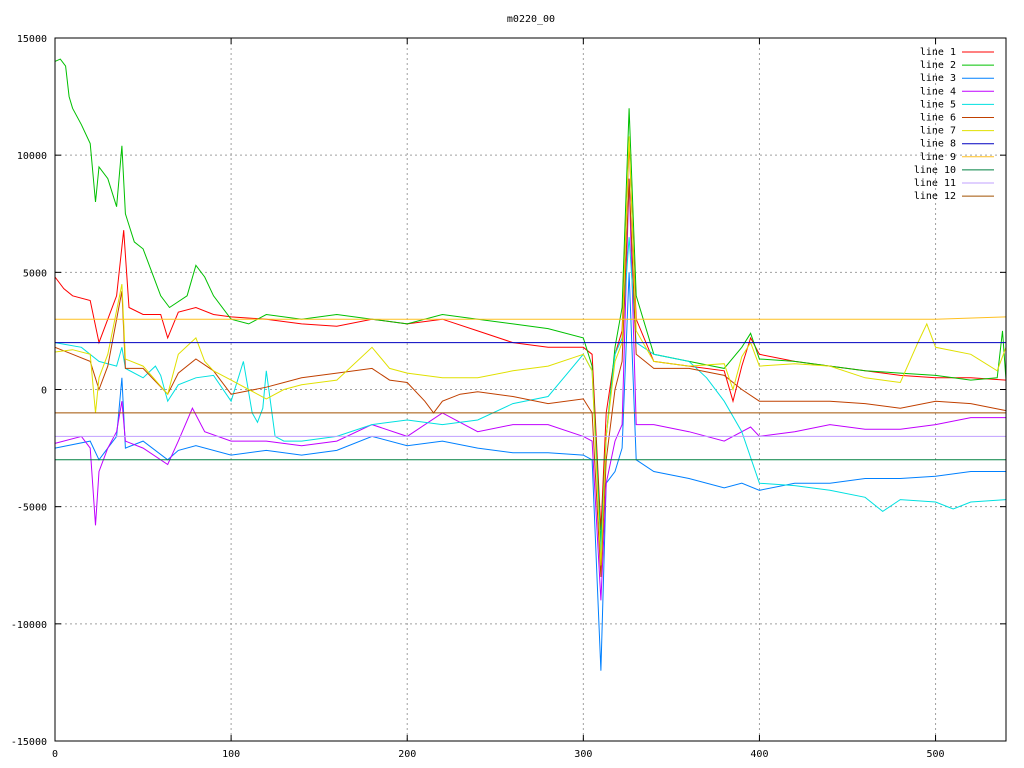 The image size is (1024, 768). Describe the element at coordinates (938, 131) in the screenshot. I see `legend-label-7: line 7` at that location.